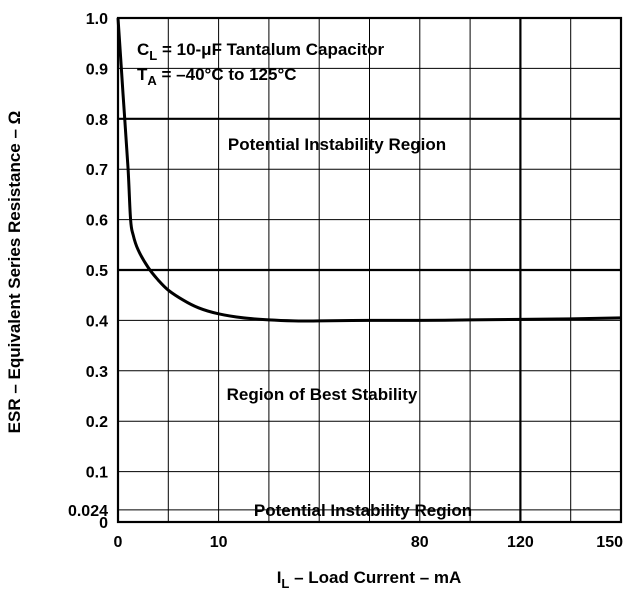 The height and width of the screenshot is (593, 640). I want to click on y-tick-label: 0.6, so click(97, 221).